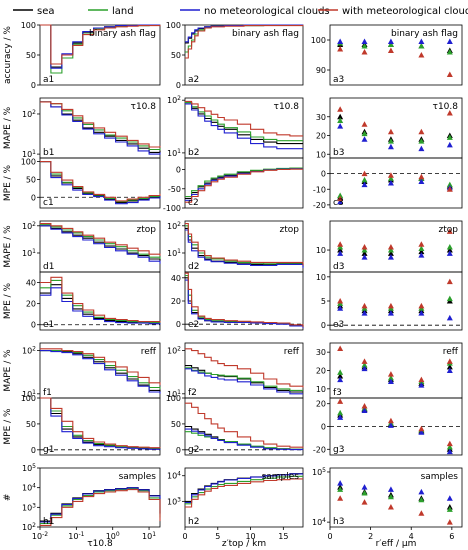  Describe the element at coordinates (321, 389) in the screenshot. I see `y-tick-label: 10` at that location.